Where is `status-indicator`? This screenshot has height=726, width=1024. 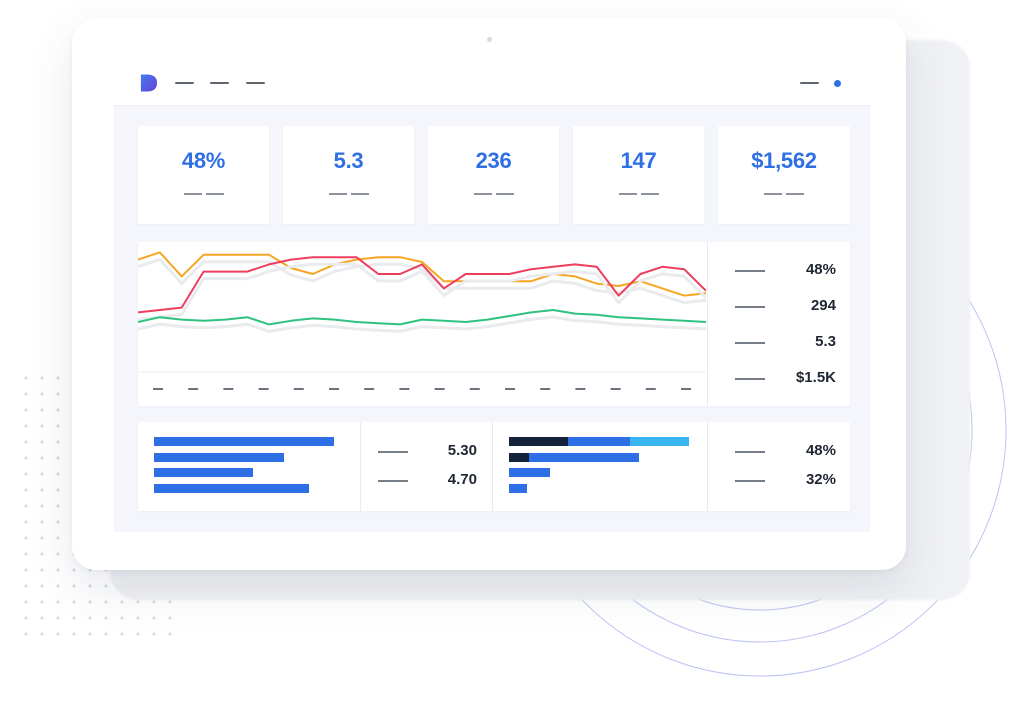 status-indicator is located at coordinates (837, 83).